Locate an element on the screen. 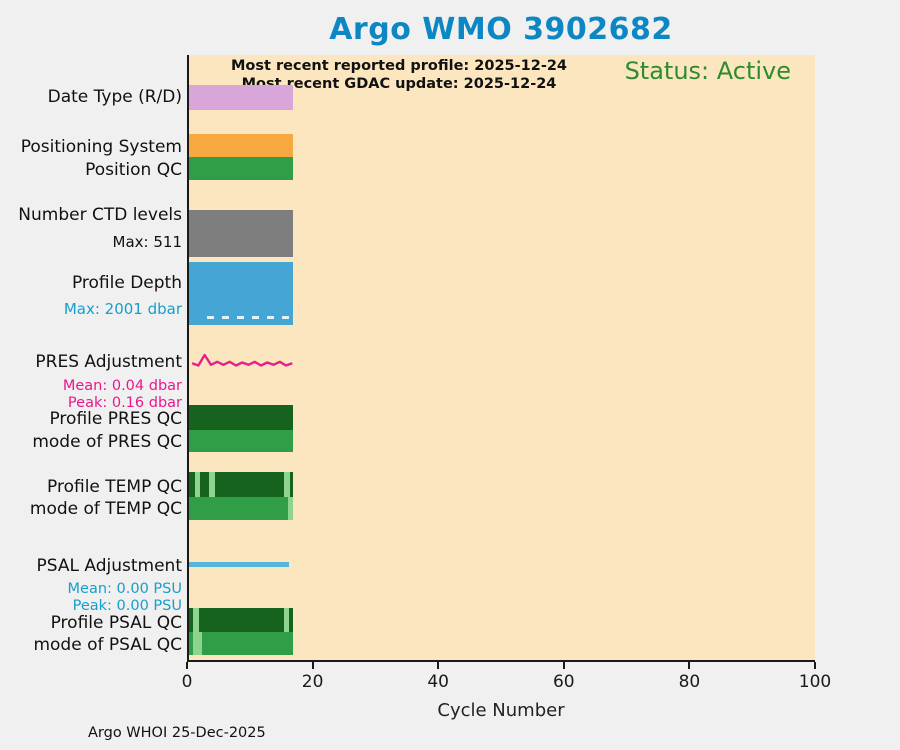 This screenshot has width=900, height=750. status-badge: Status: Active is located at coordinates (707, 71).